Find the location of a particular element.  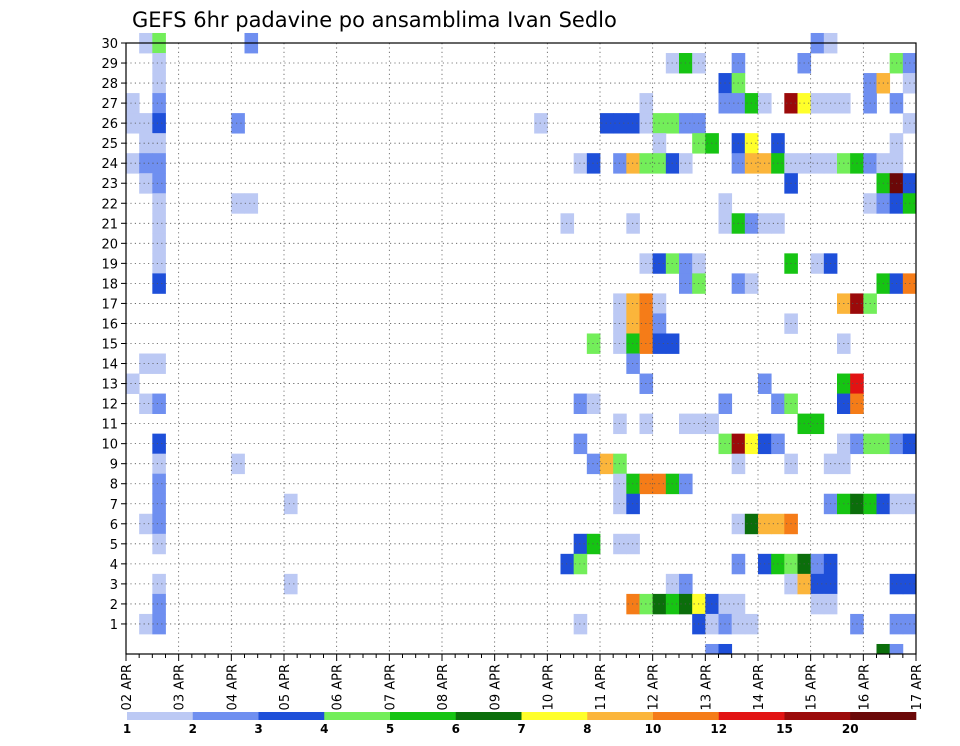

x-tick-label: 06 APR is located at coordinates (338, 687).